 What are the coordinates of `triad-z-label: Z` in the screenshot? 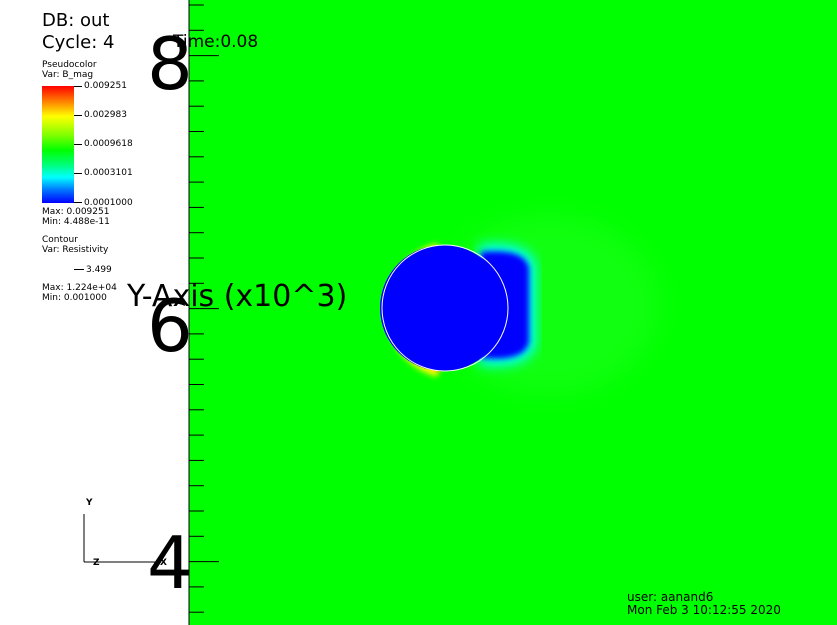 It's located at (96, 563).